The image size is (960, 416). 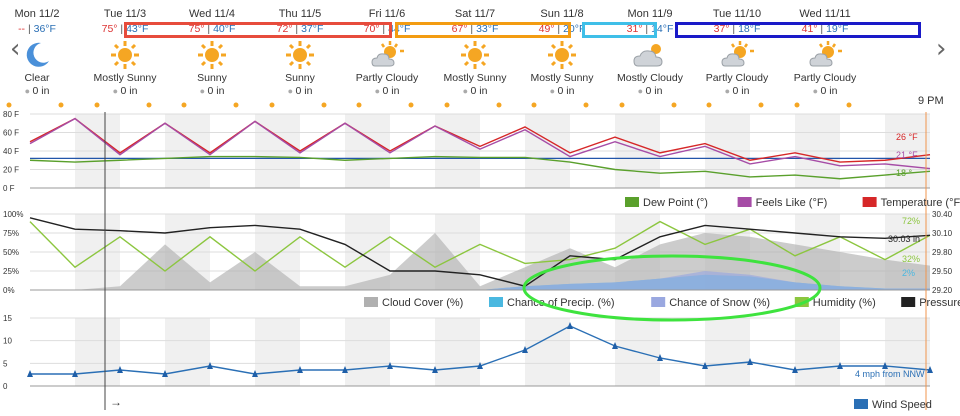 What do you see at coordinates (941, 49) in the screenshot?
I see `next-arrow: ›` at bounding box center [941, 49].